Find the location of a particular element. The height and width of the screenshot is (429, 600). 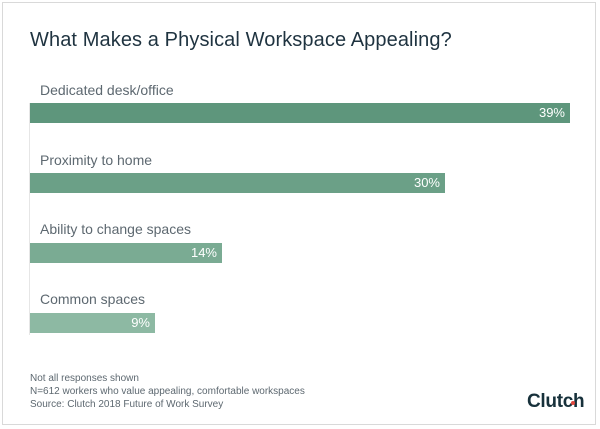

bar-common-spaces: 9% is located at coordinates (92, 323).